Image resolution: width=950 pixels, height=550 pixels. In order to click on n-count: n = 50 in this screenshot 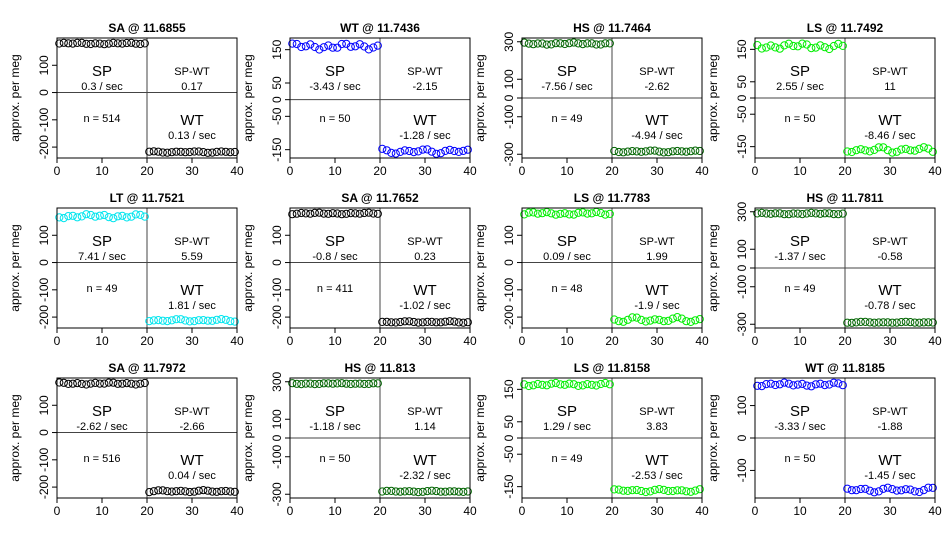, I will do `click(800, 459)`.